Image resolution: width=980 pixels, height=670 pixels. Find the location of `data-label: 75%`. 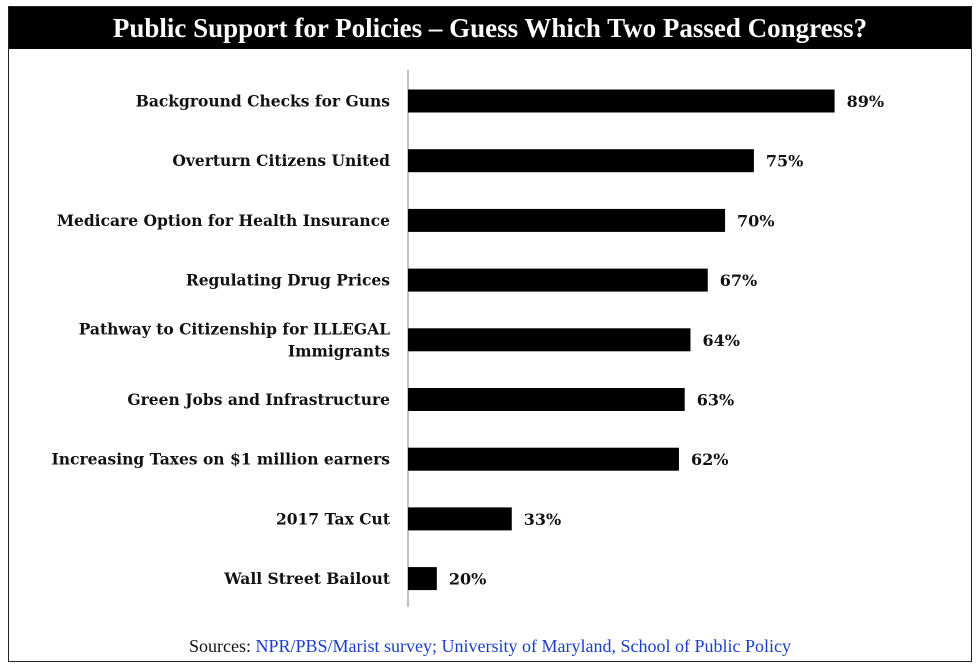

data-label: 75% is located at coordinates (784, 161).